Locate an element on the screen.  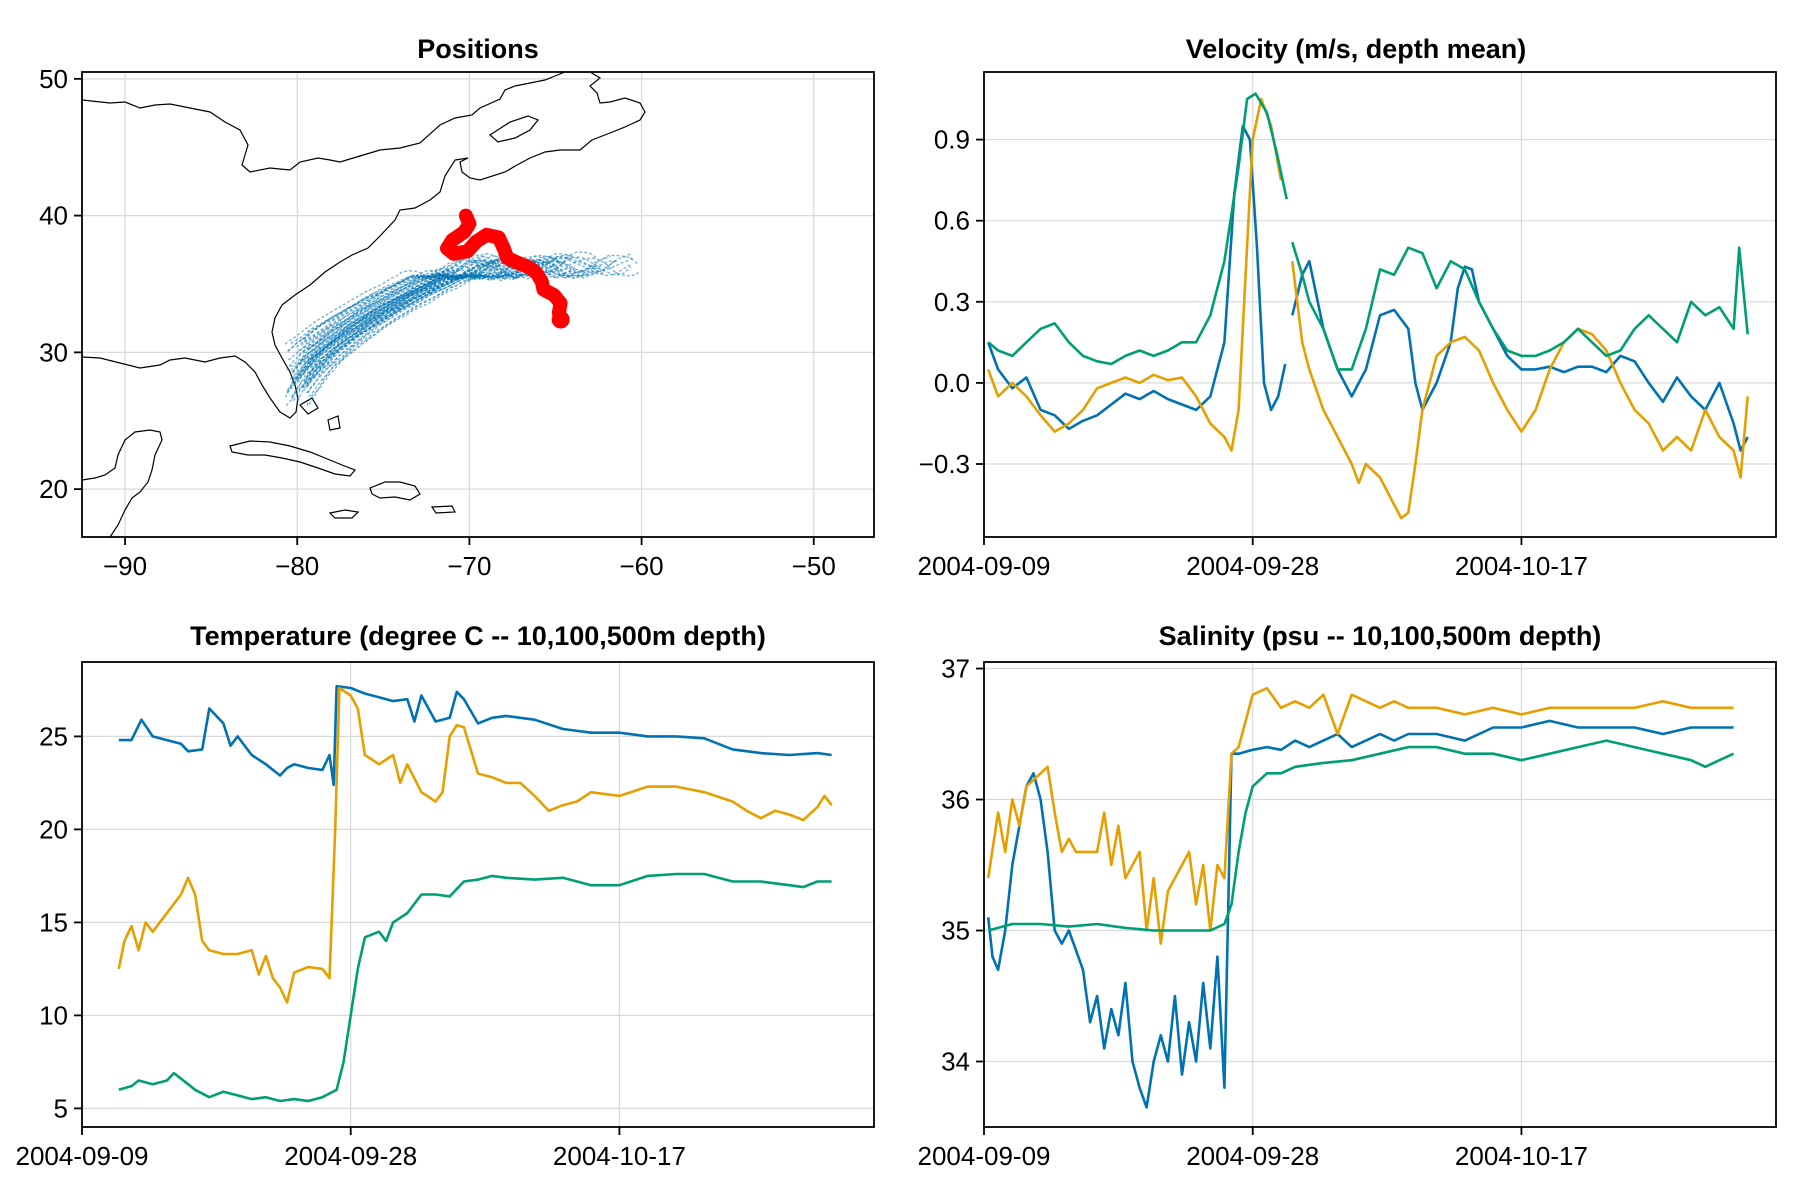
velocity-series-blue is located at coordinates (1367, 288).